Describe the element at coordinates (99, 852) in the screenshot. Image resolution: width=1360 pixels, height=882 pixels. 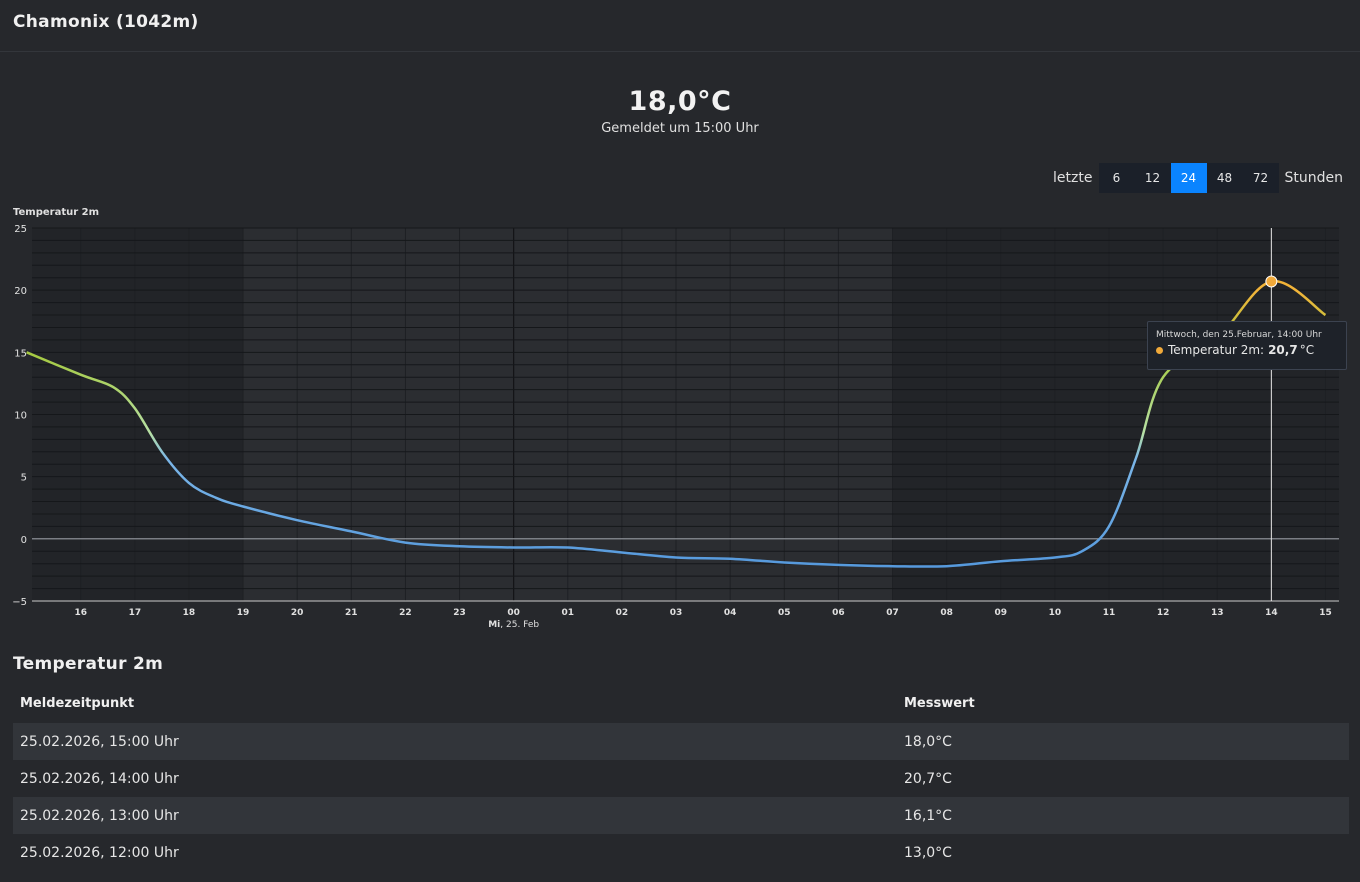
I see `row-time: 25.02.2026, 12:00 Uhr` at that location.